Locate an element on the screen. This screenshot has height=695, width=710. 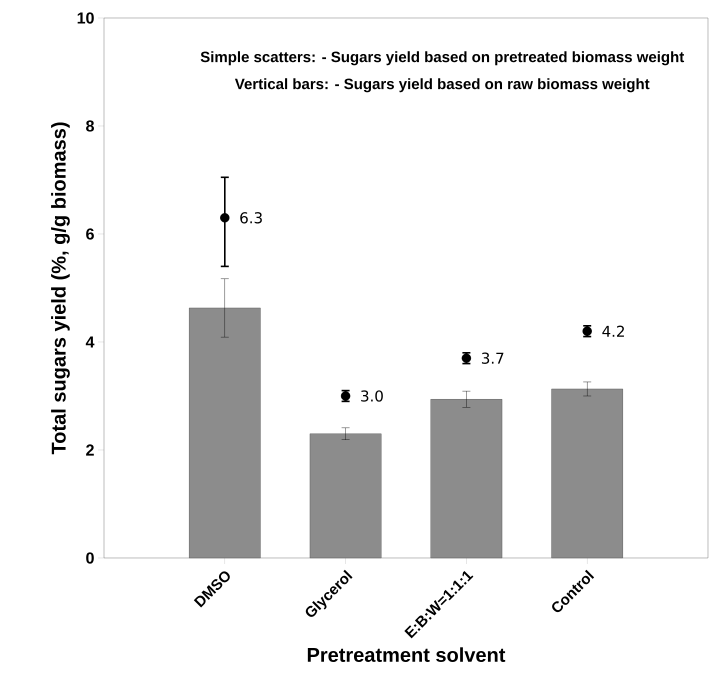
y-tick-label: 2 is located at coordinates (90, 450).